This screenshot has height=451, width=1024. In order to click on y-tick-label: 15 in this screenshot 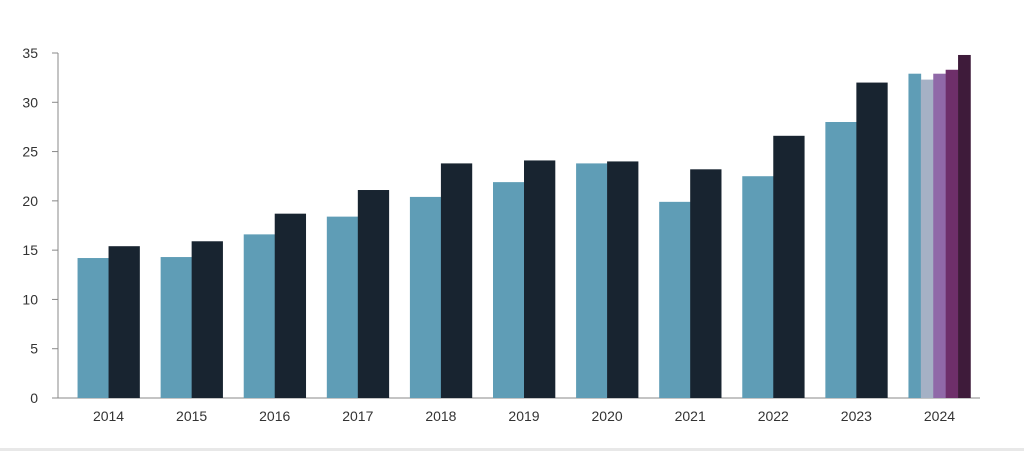, I will do `click(30, 250)`.